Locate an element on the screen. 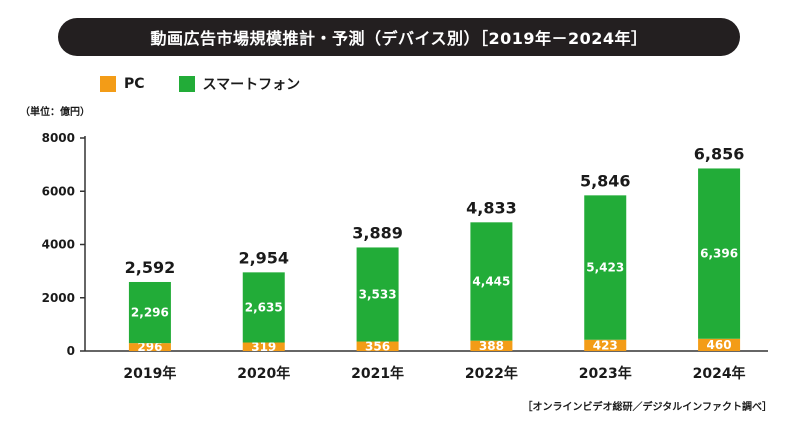 The height and width of the screenshot is (423, 800). source-note: ［オンラインビデオ総研／デジタルインファクト調べ］ is located at coordinates (647, 407).